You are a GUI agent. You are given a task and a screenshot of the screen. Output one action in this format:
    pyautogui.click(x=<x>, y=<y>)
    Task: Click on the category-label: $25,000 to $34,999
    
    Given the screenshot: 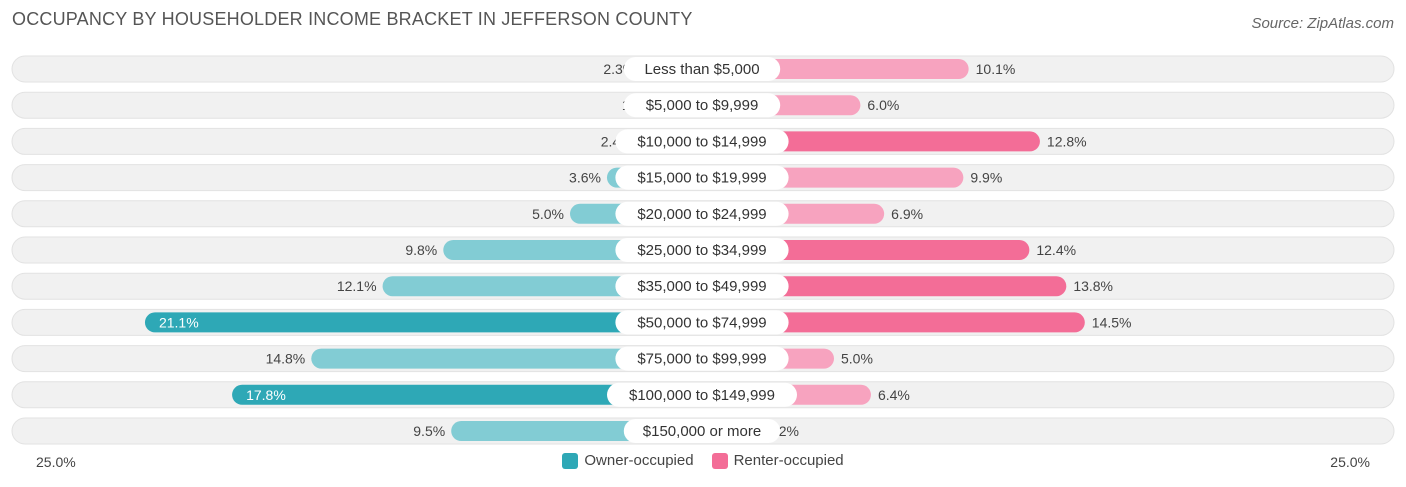 What is the action you would take?
    pyautogui.click(x=701, y=250)
    